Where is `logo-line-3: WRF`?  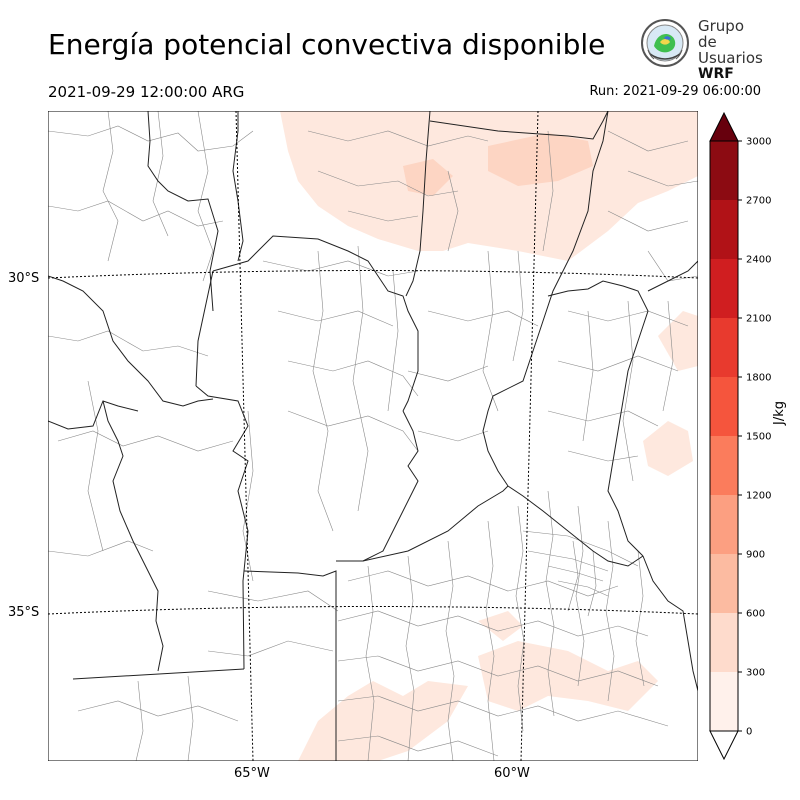 logo-line-3: WRF is located at coordinates (716, 74).